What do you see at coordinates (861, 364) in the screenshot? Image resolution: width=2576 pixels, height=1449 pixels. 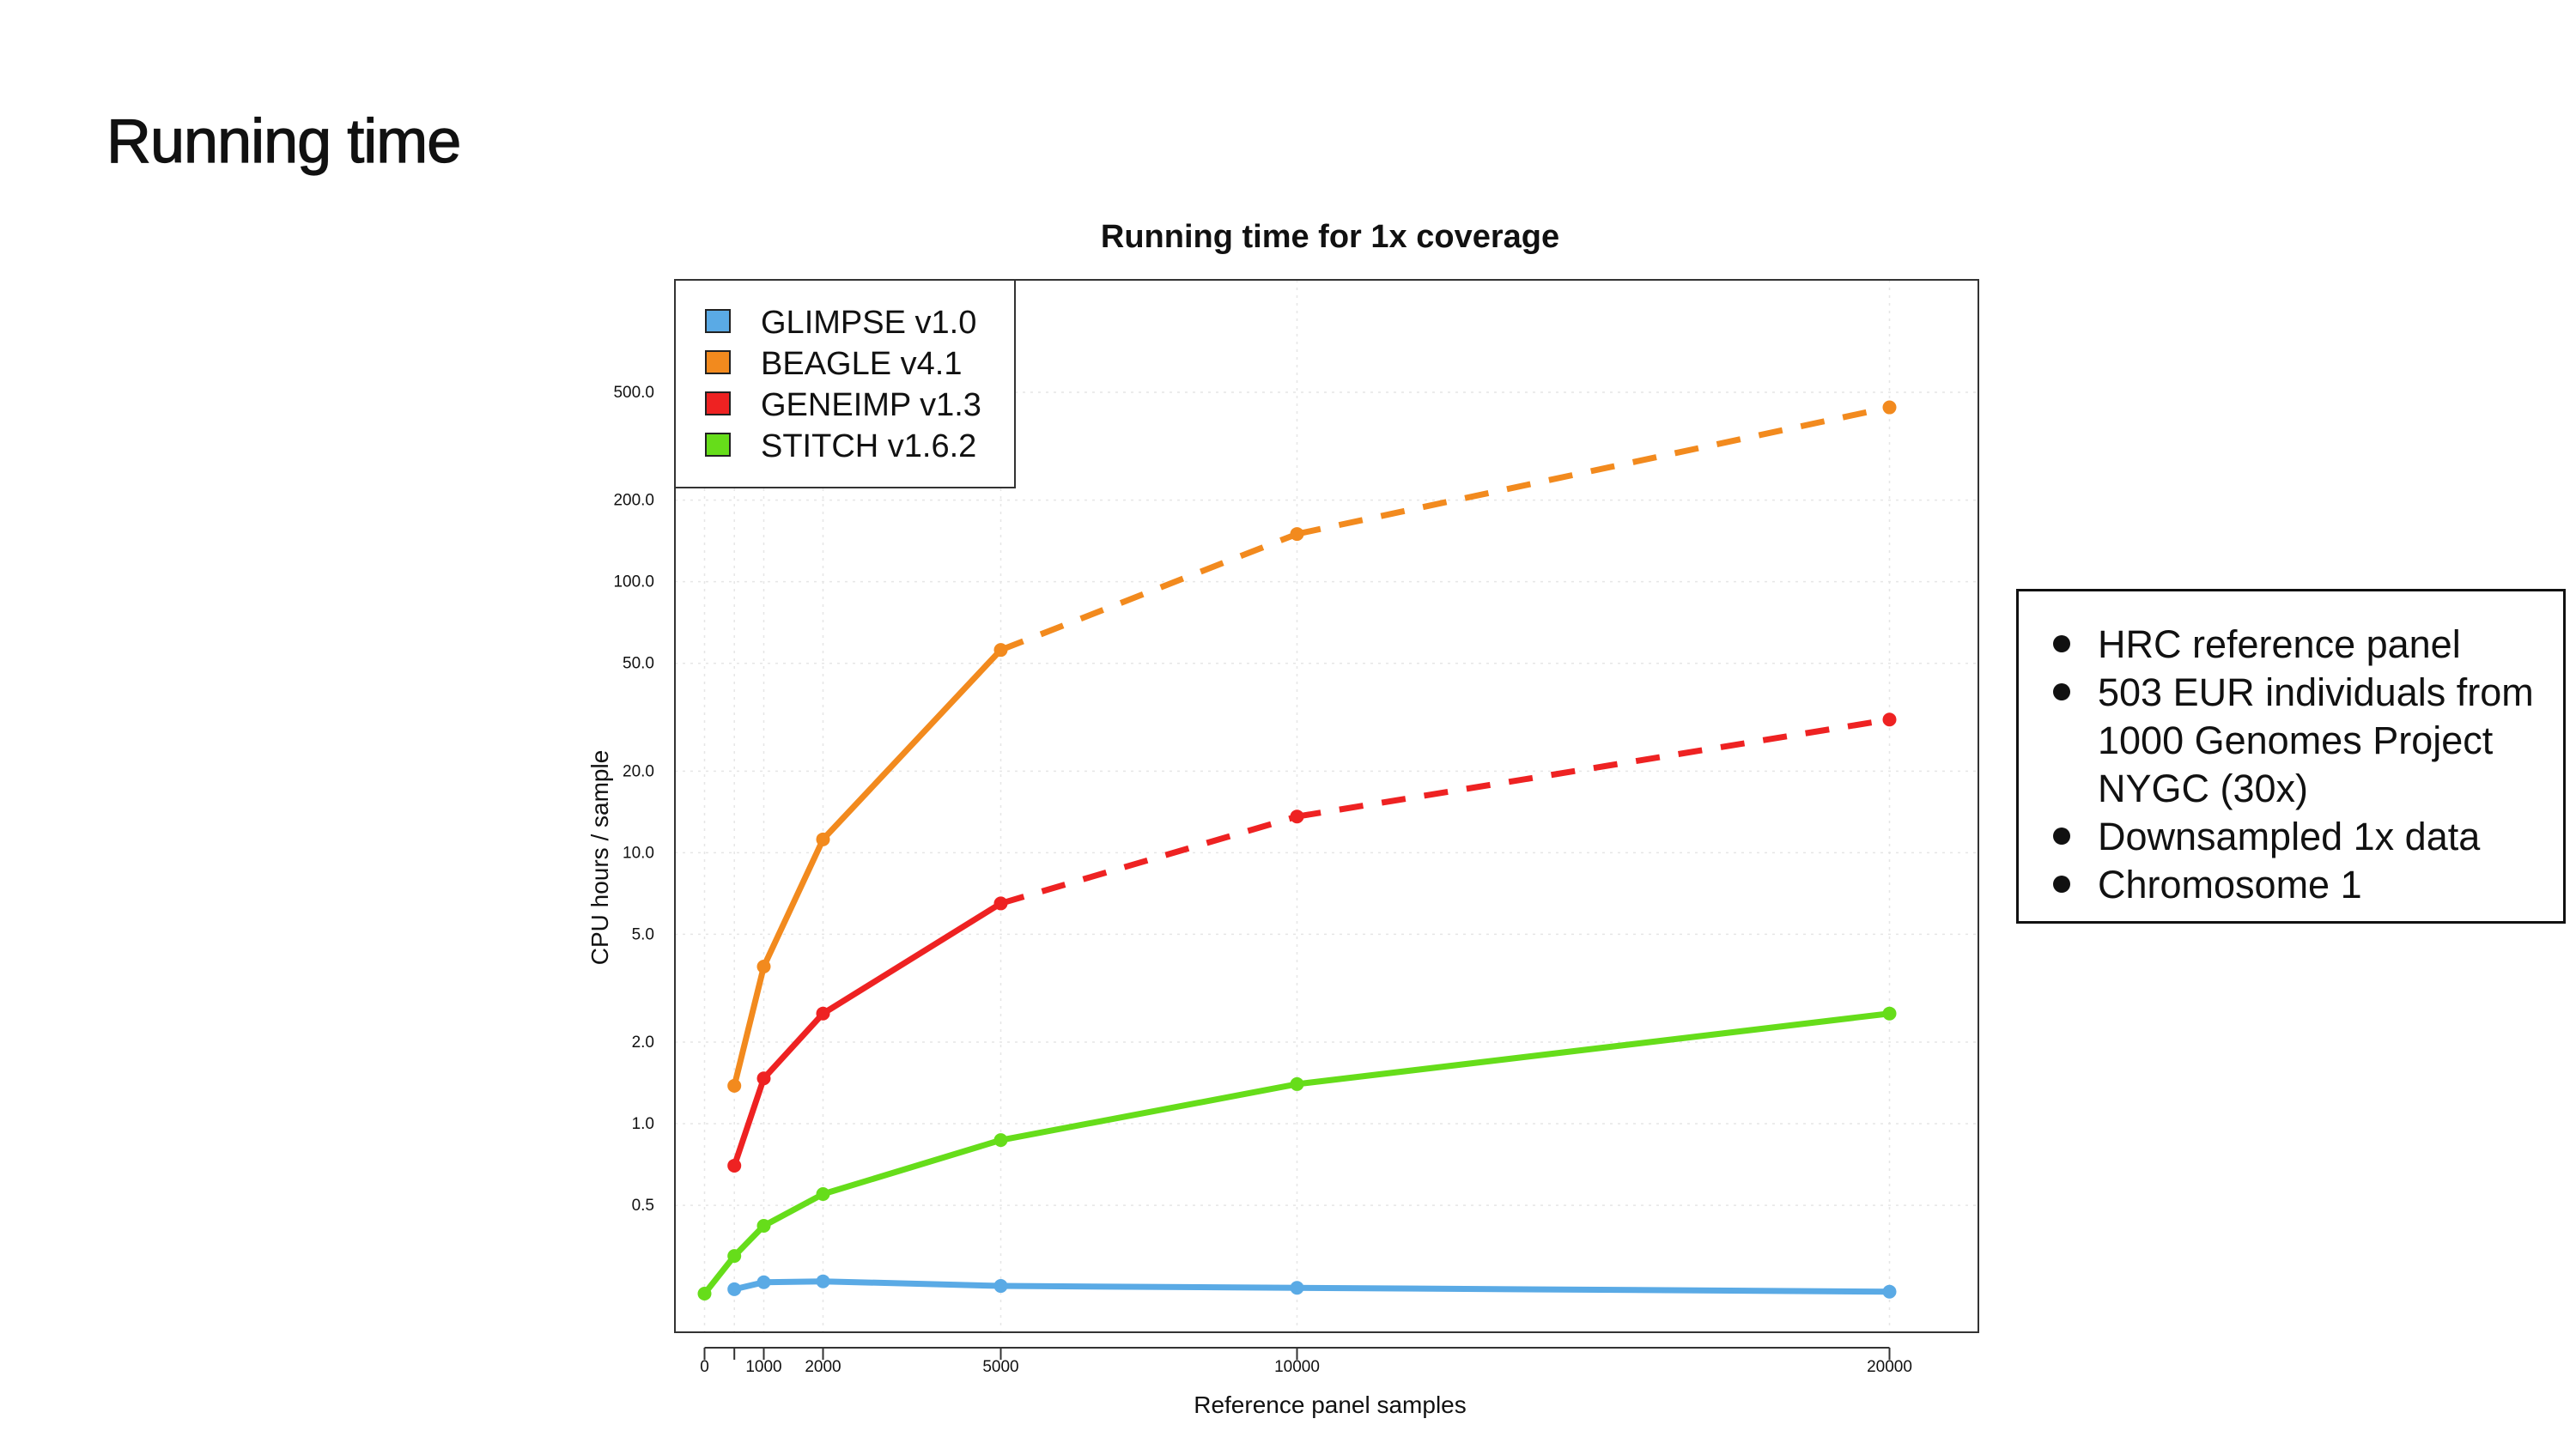 I see `legend-label: BEAGLE v4.1` at bounding box center [861, 364].